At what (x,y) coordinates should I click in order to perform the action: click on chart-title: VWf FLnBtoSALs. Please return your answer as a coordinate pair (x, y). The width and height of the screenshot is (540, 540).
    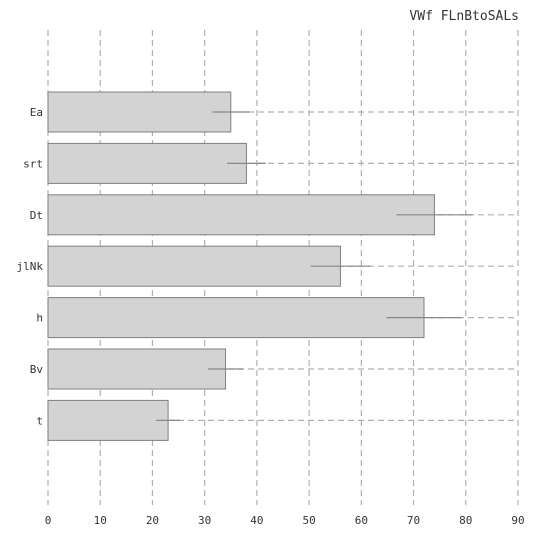
    Looking at the image, I should click on (464, 16).